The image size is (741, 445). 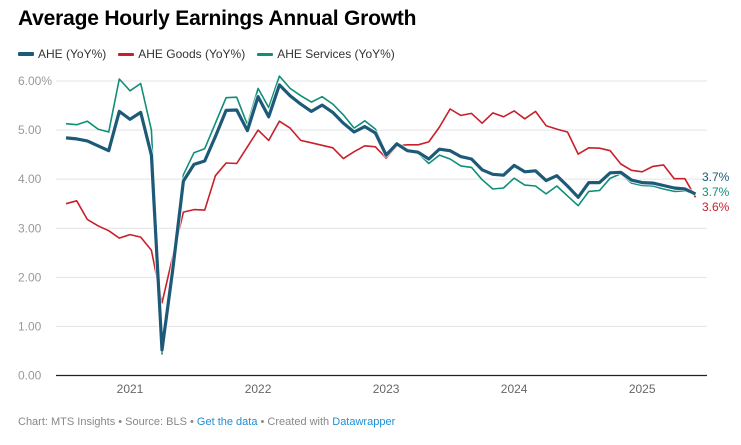 I want to click on y-tick-label: 5.00, so click(x=30, y=130).